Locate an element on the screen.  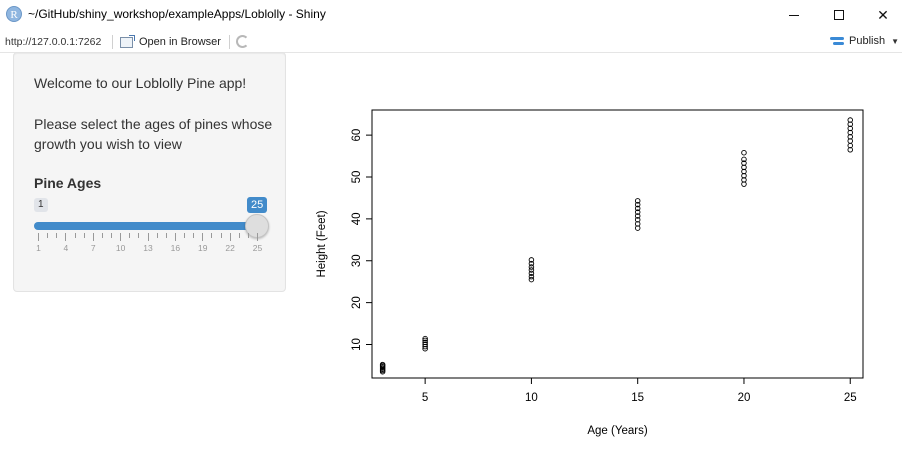
maximize-icon is located at coordinates (839, 15).